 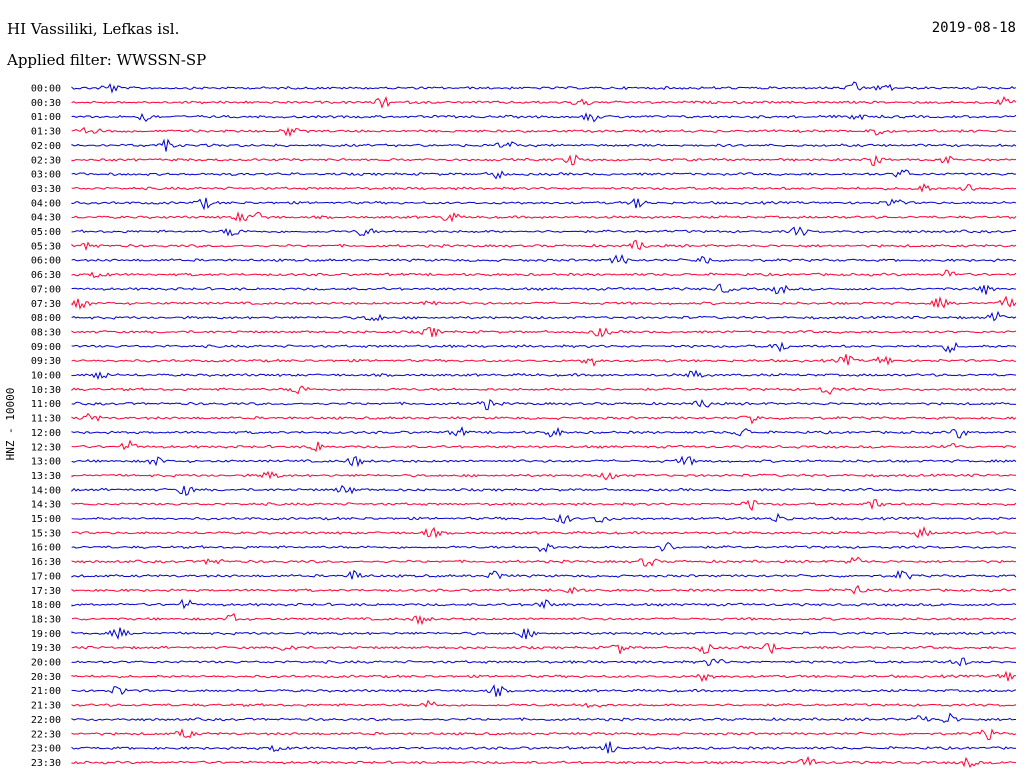 I want to click on time-tick-label: 02:30, so click(x=46, y=160).